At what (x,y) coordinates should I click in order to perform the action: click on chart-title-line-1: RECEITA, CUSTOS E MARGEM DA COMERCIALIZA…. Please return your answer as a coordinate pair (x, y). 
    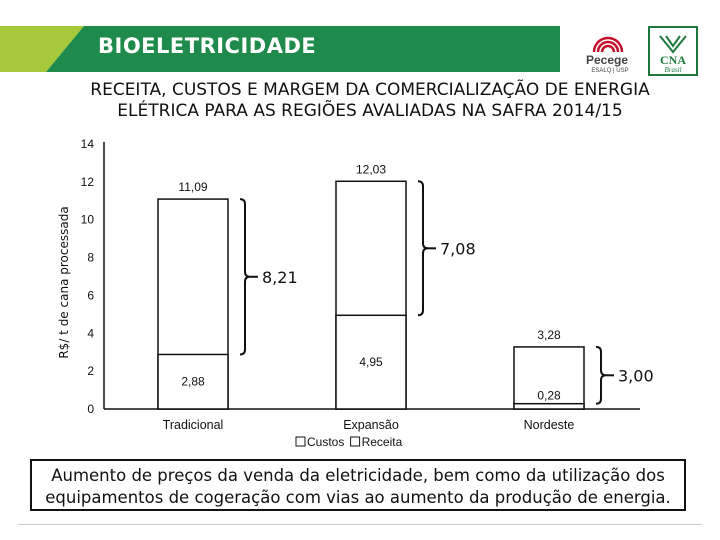
    Looking at the image, I should click on (370, 90).